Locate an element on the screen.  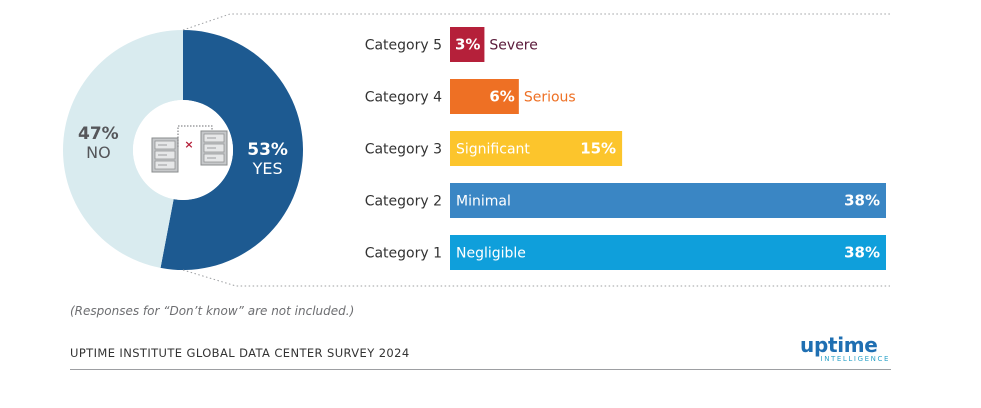
donut-label-yes: YES is located at coordinates (267, 168).